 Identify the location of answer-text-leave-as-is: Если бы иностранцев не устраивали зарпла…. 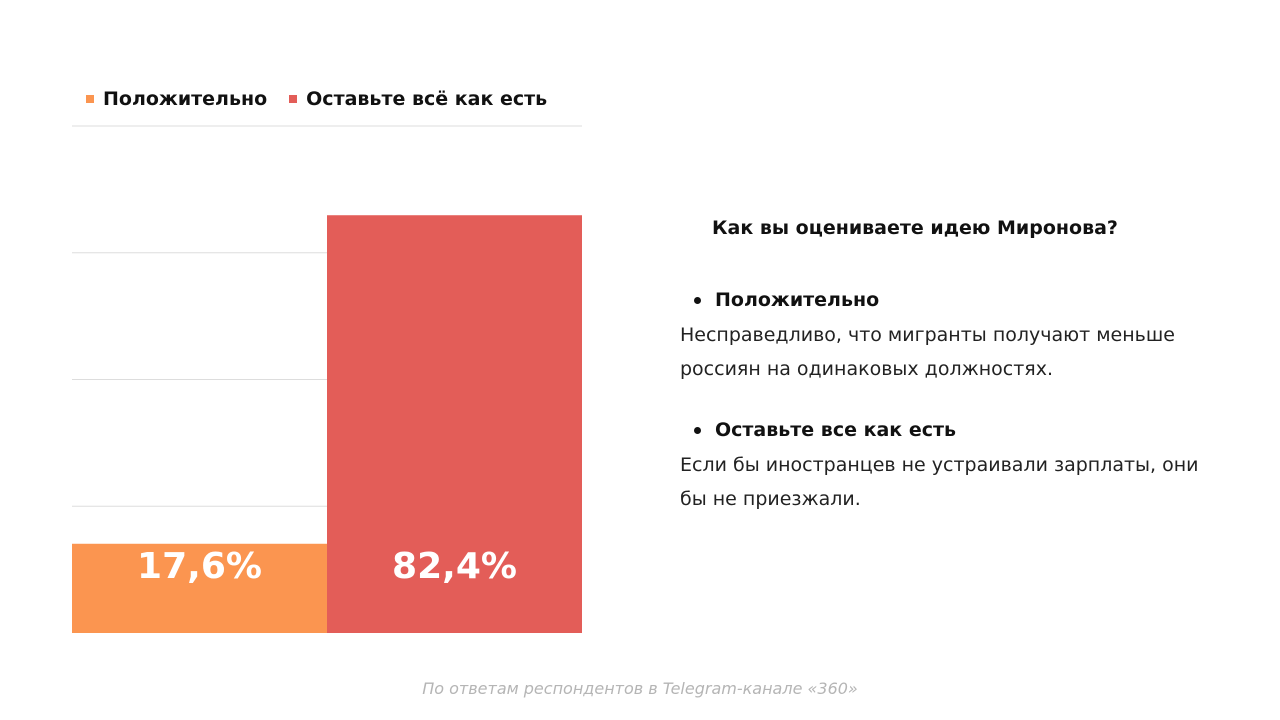
(939, 482).